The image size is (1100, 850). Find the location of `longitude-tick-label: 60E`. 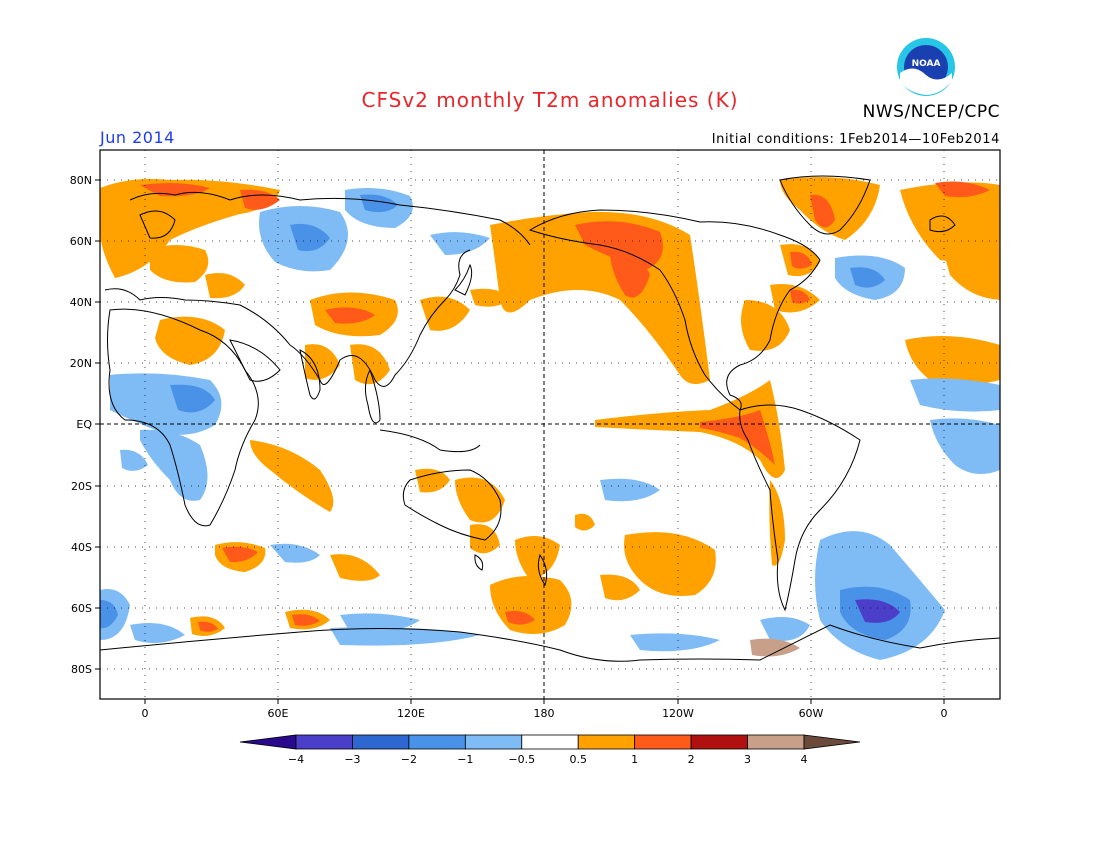

longitude-tick-label: 60E is located at coordinates (278, 713).